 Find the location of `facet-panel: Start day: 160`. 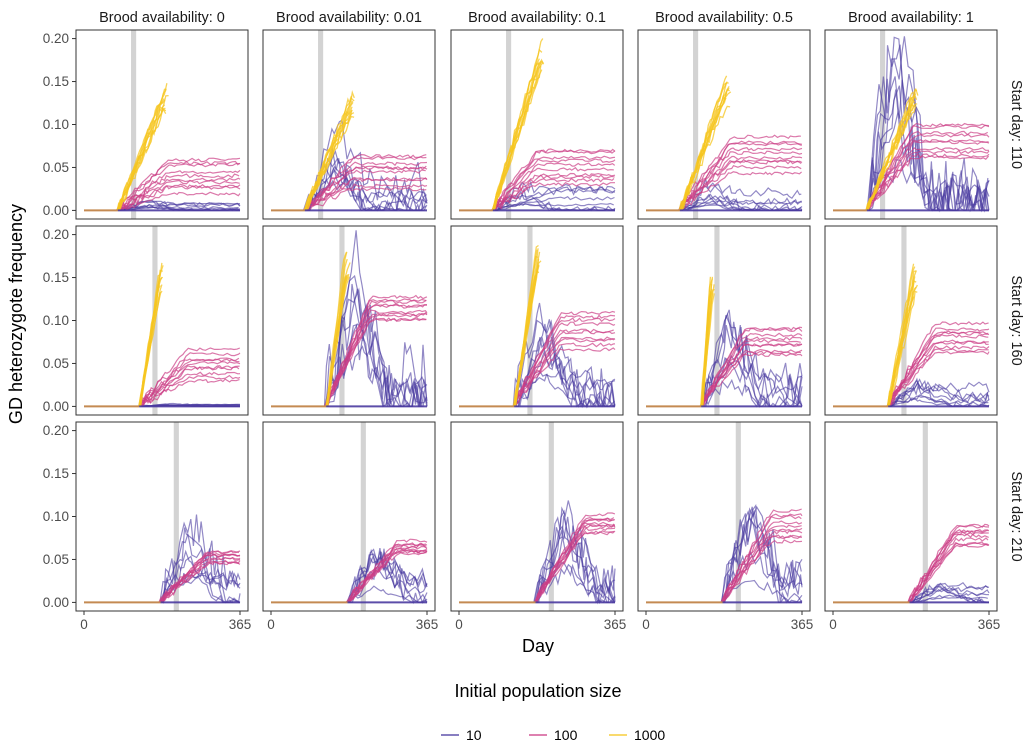

facet-panel: Start day: 160 is located at coordinates (924, 320).